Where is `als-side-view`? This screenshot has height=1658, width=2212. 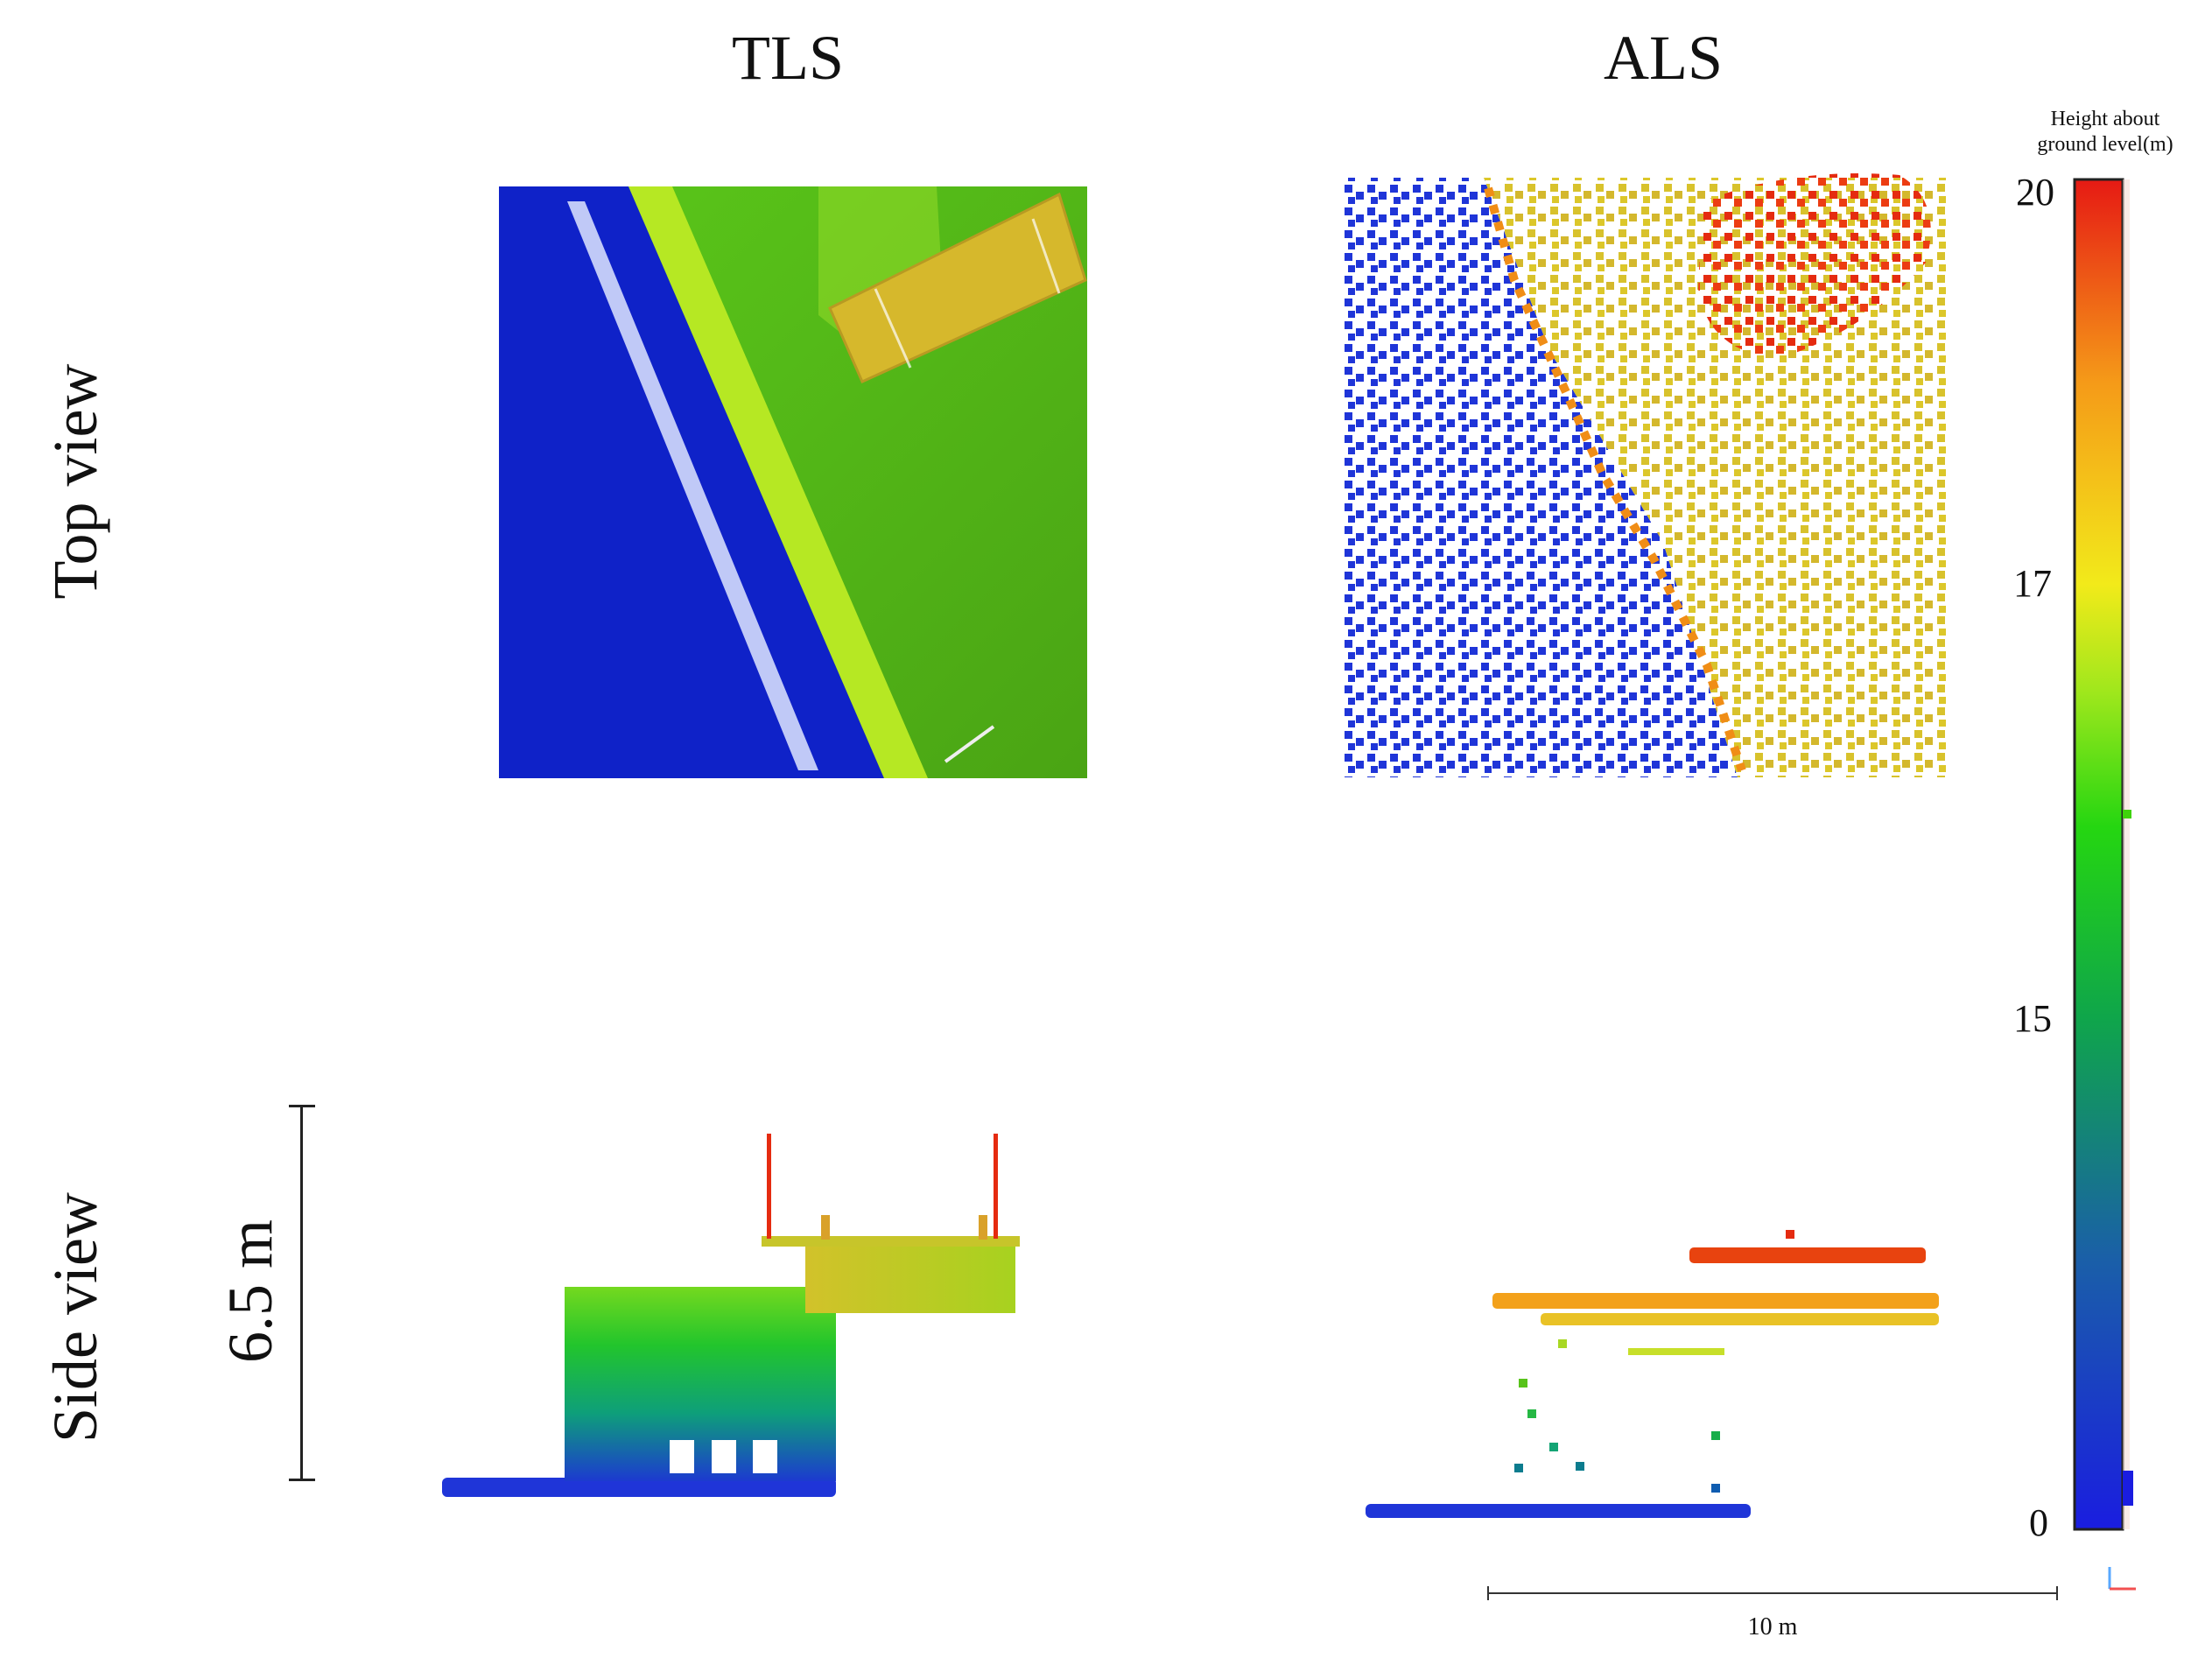 als-side-view is located at coordinates (1652, 1374).